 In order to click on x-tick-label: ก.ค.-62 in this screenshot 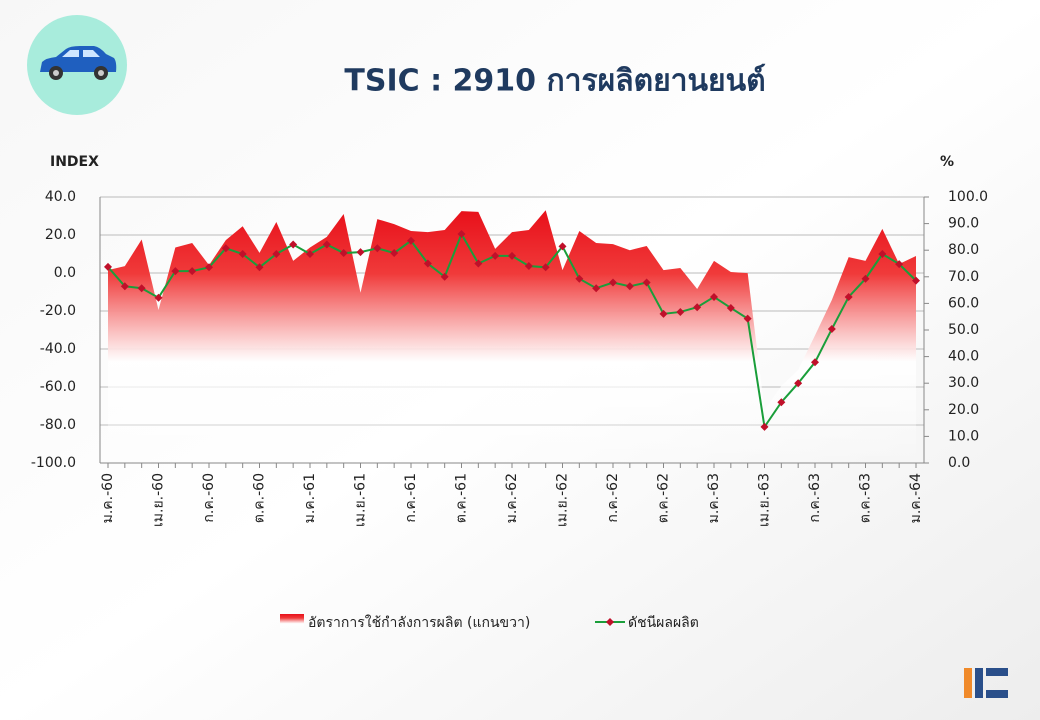, I will do `click(613, 498)`.